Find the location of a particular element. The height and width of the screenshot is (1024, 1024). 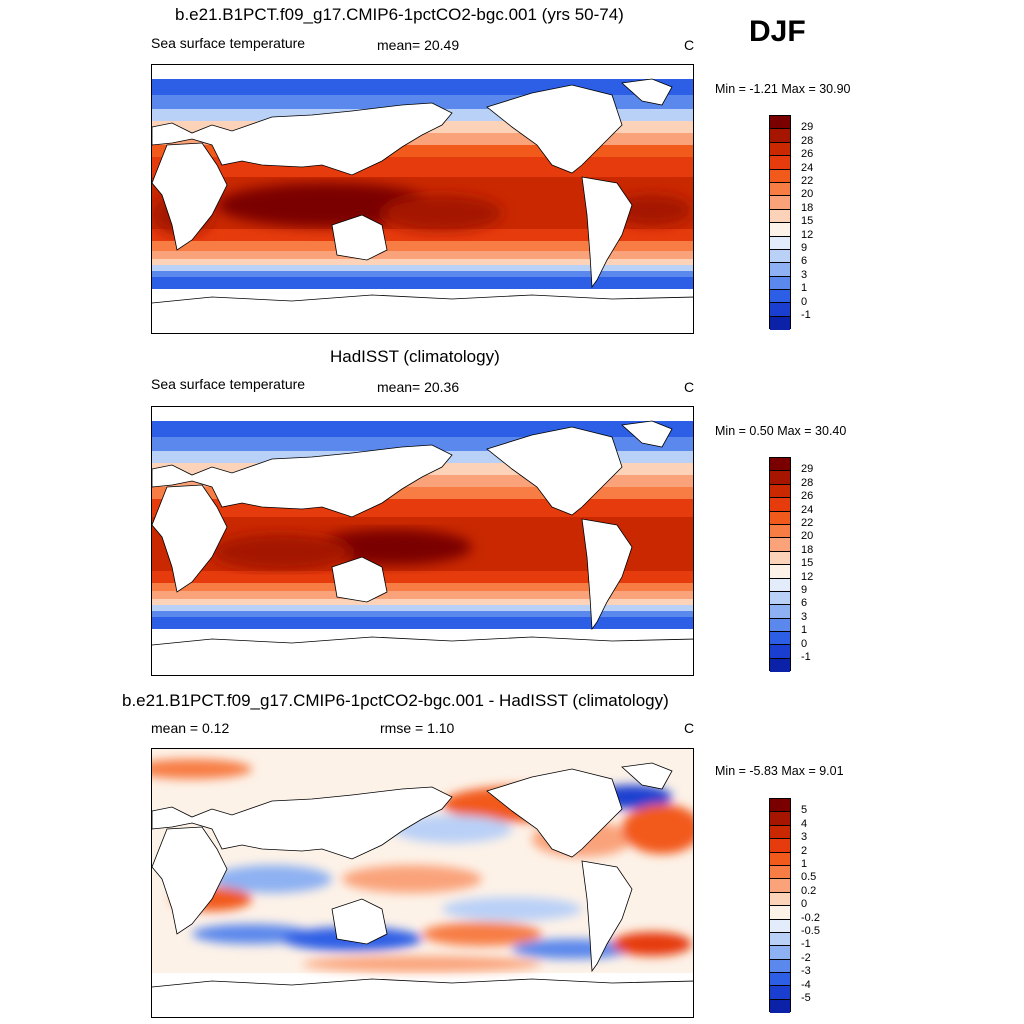

panel-3-mean-label: mean = 0.12 is located at coordinates (190, 728).